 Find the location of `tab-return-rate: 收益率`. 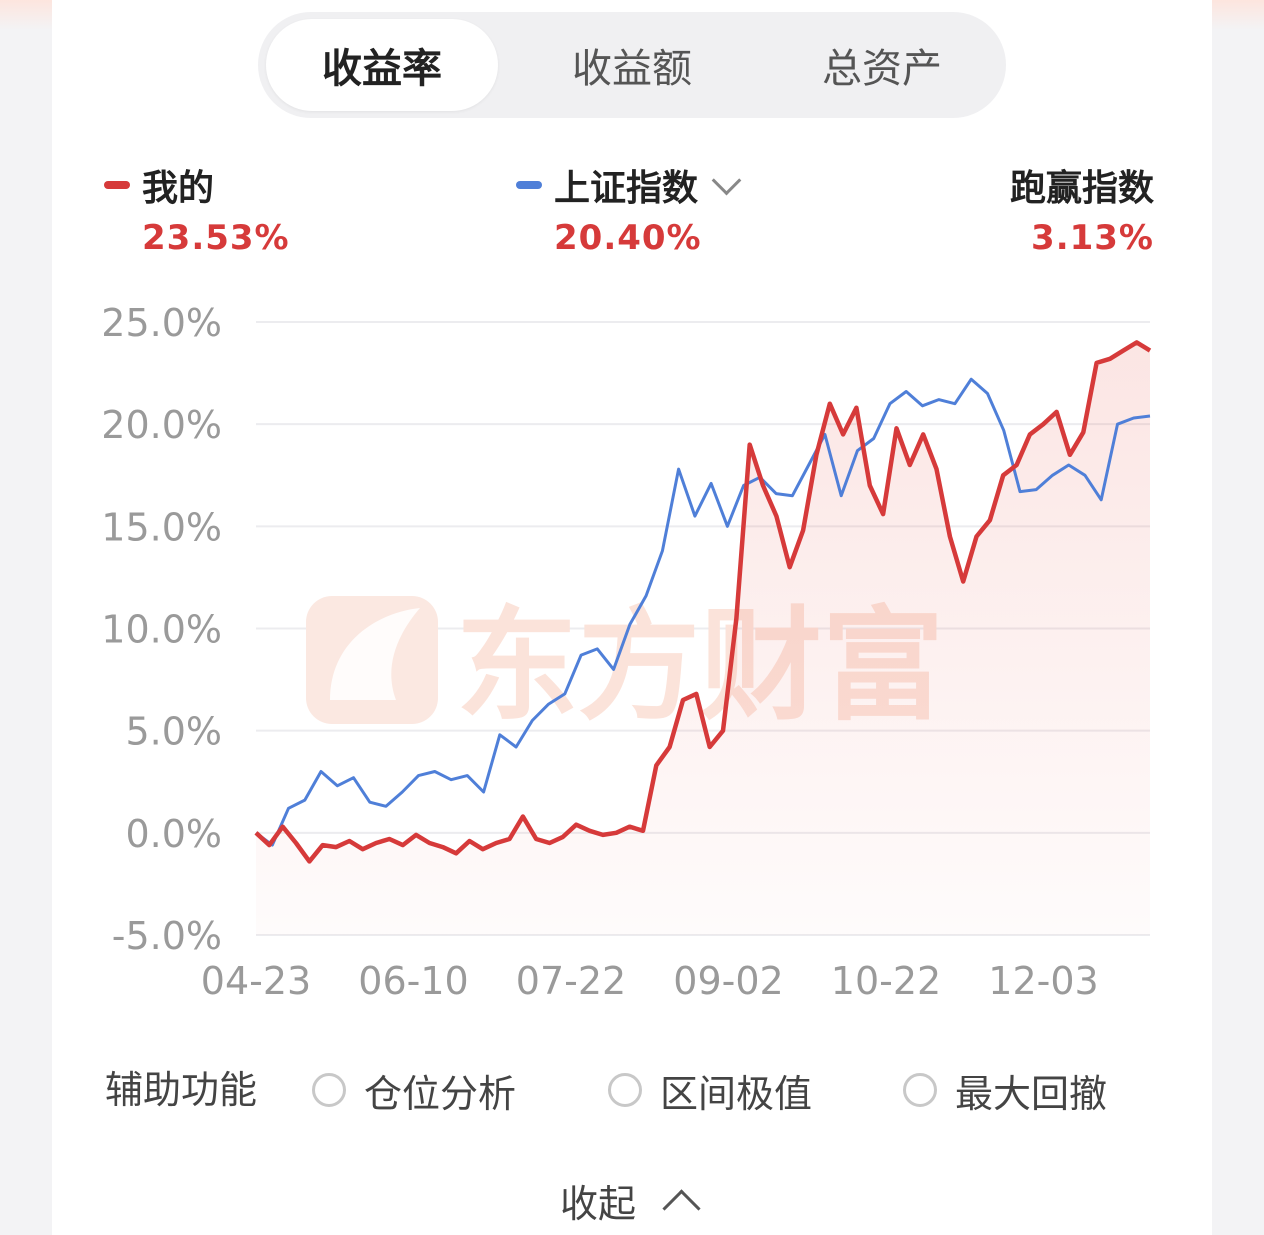

tab-return-rate: 收益率 is located at coordinates (382, 65).